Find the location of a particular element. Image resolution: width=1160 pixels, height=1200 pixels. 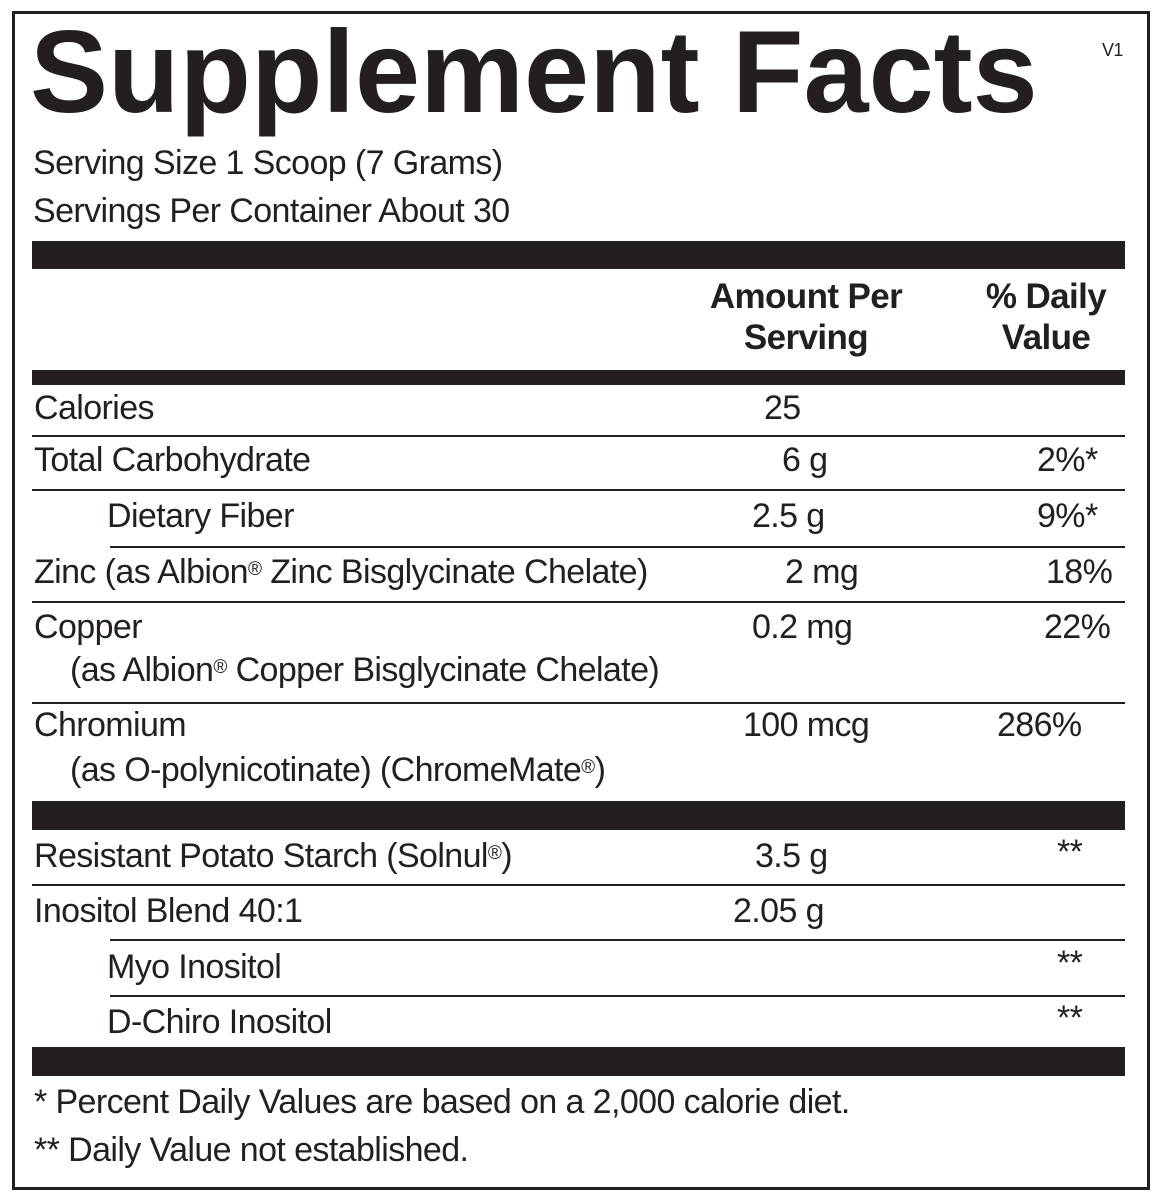

row-amount: 2.05 g is located at coordinates (779, 911).